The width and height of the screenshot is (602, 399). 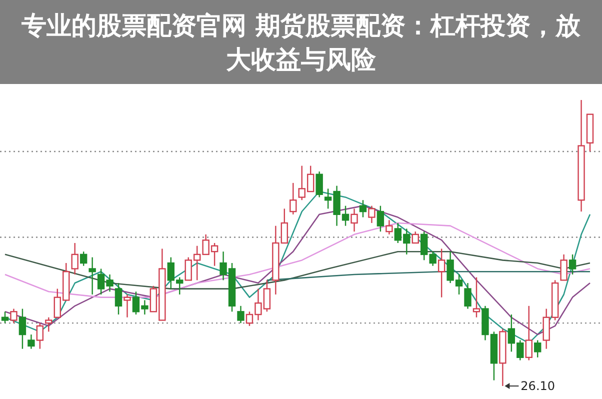 I want to click on annotation: 26.10, so click(x=538, y=386).